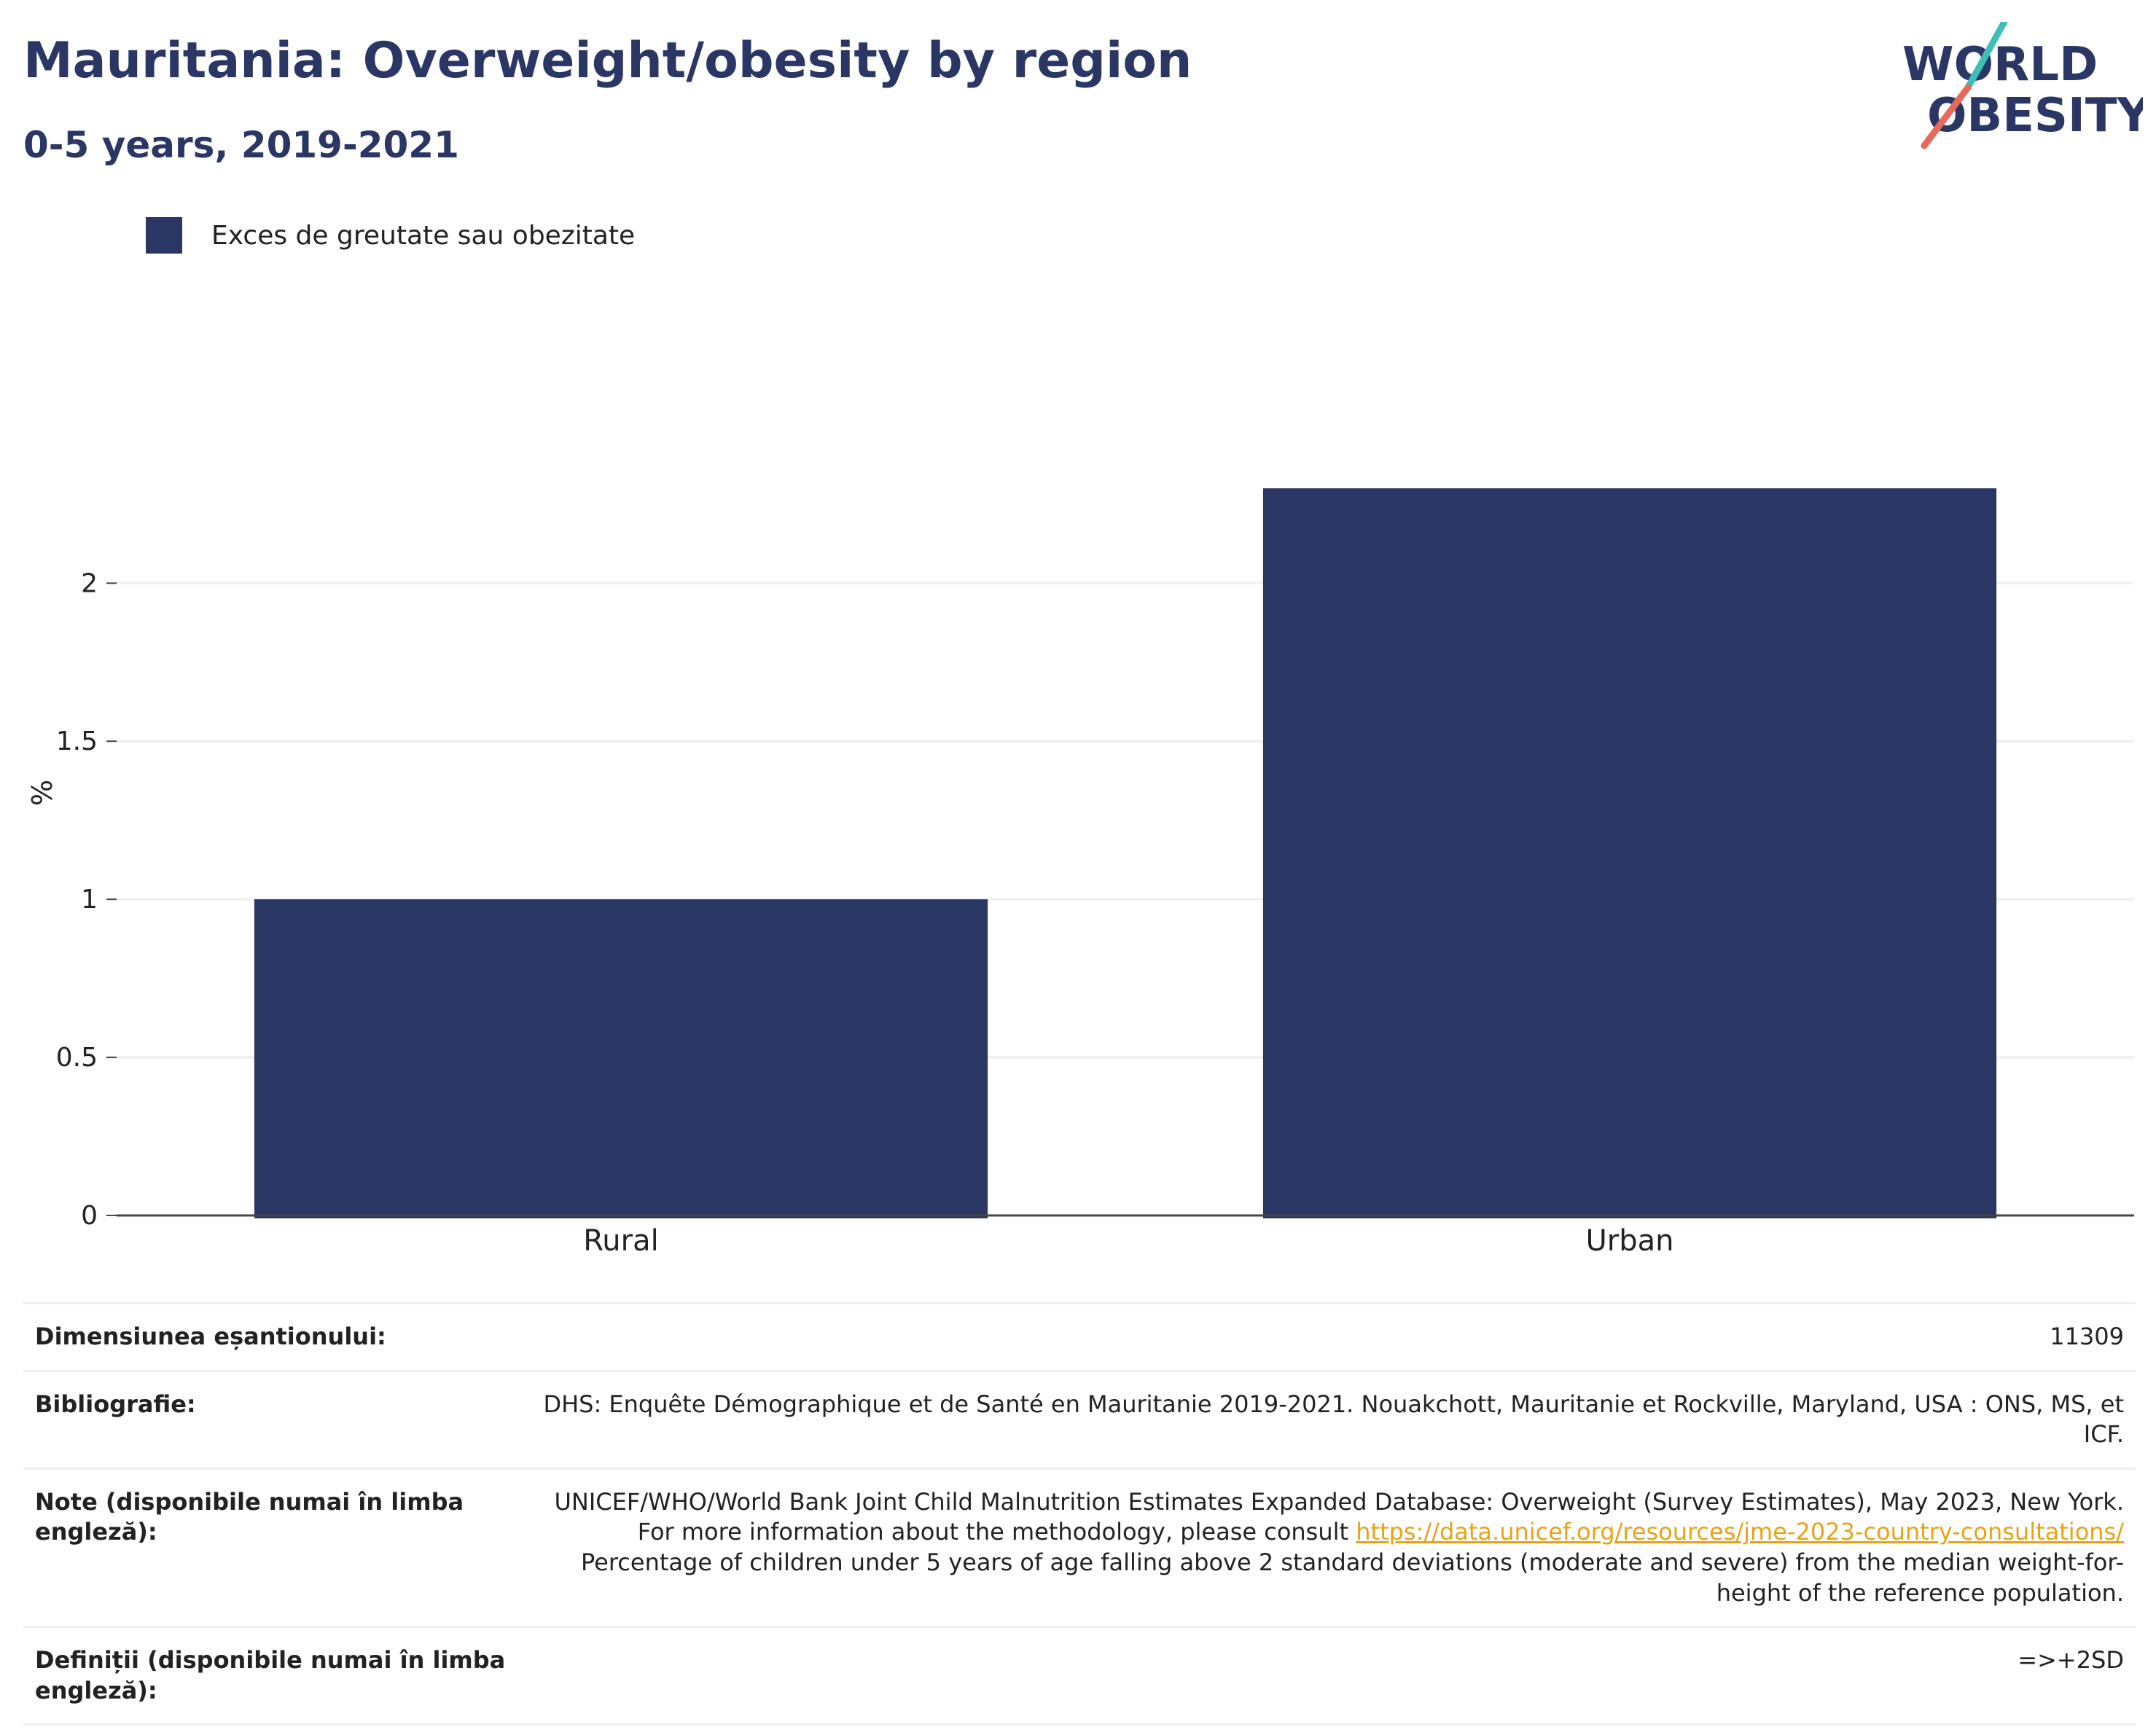 This screenshot has width=2156, height=1735. What do you see at coordinates (1947, 116) in the screenshot?
I see `logo-slash-bottom` at bounding box center [1947, 116].